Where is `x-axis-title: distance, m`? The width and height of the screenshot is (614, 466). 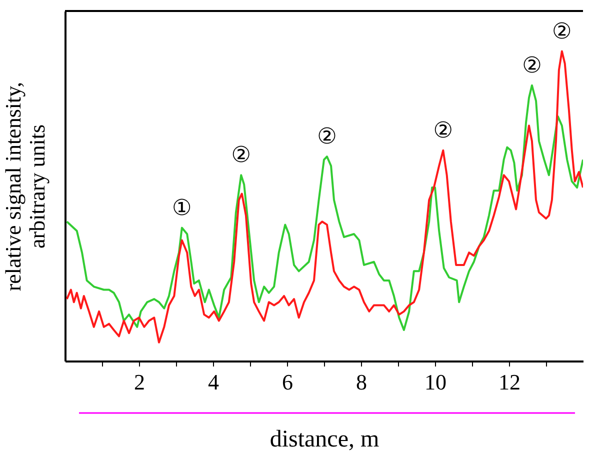 x-axis-title: distance, m is located at coordinates (325, 439).